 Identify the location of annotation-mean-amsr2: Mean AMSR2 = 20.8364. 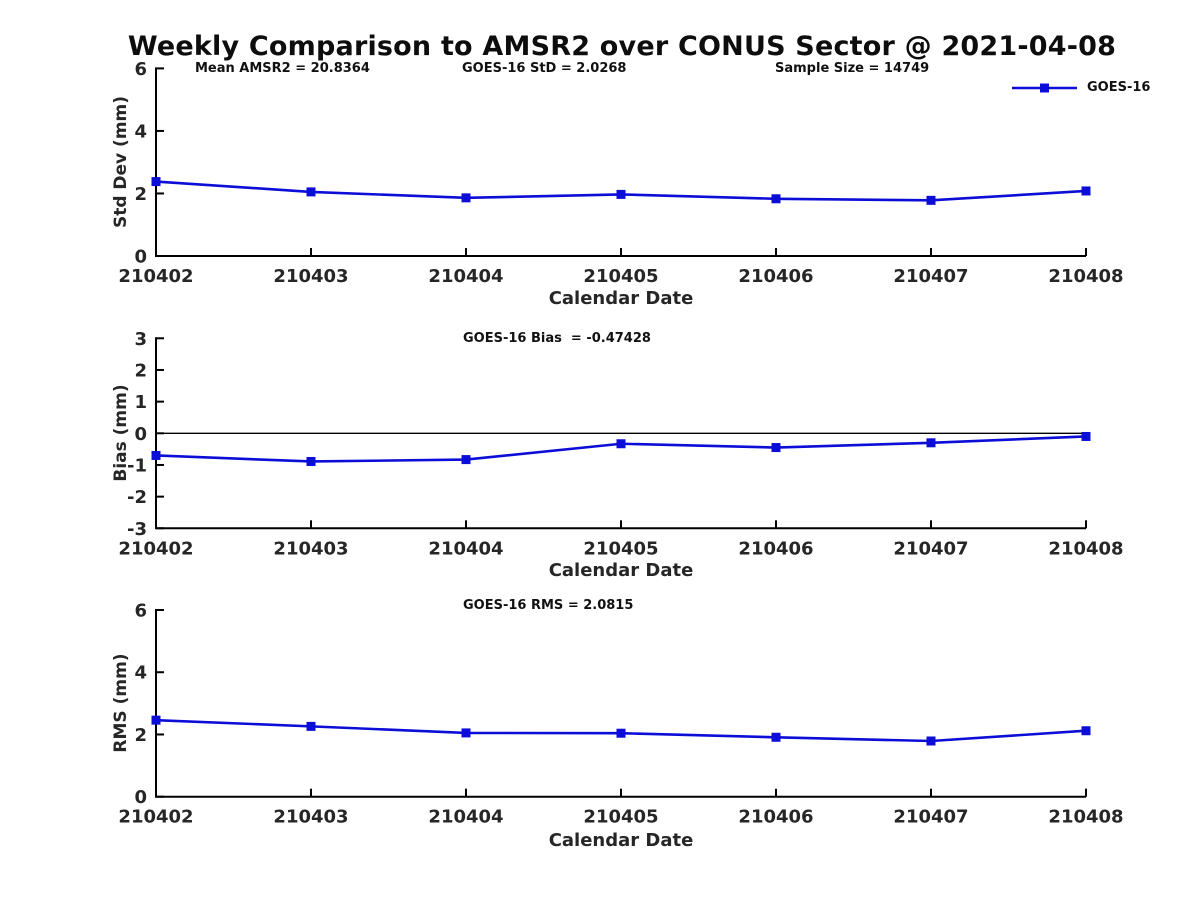
(282, 68).